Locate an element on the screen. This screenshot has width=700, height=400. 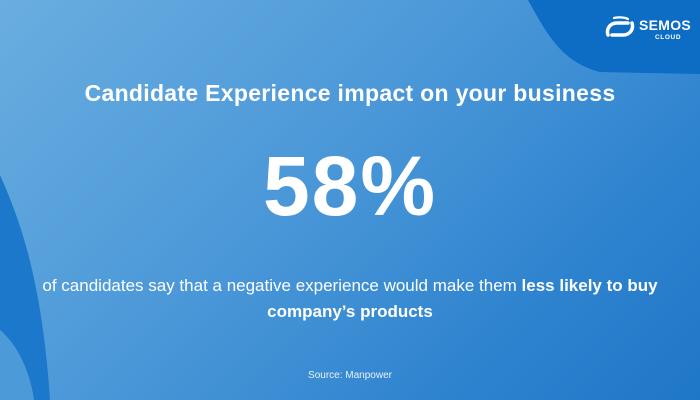
semos-cloud-logo-icon is located at coordinates (620, 26).